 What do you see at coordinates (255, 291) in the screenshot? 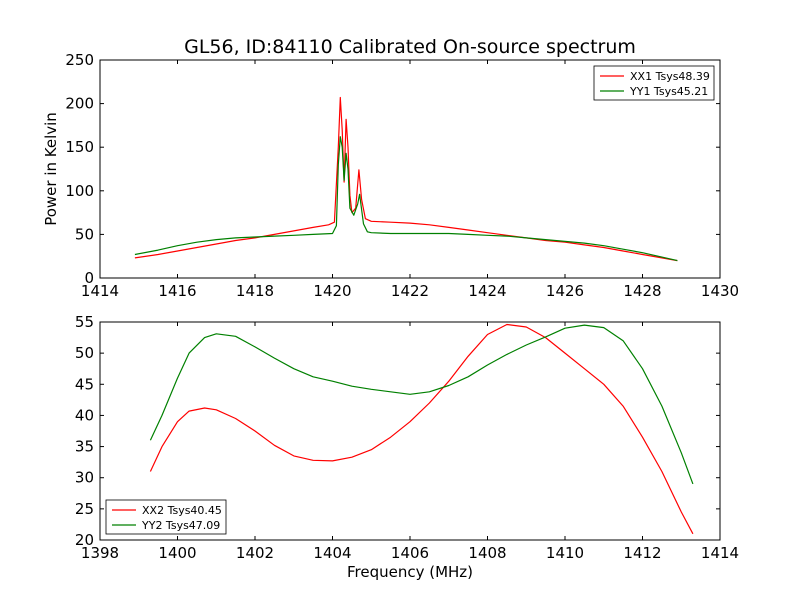
I see `x-tick-label: 1418` at bounding box center [255, 291].